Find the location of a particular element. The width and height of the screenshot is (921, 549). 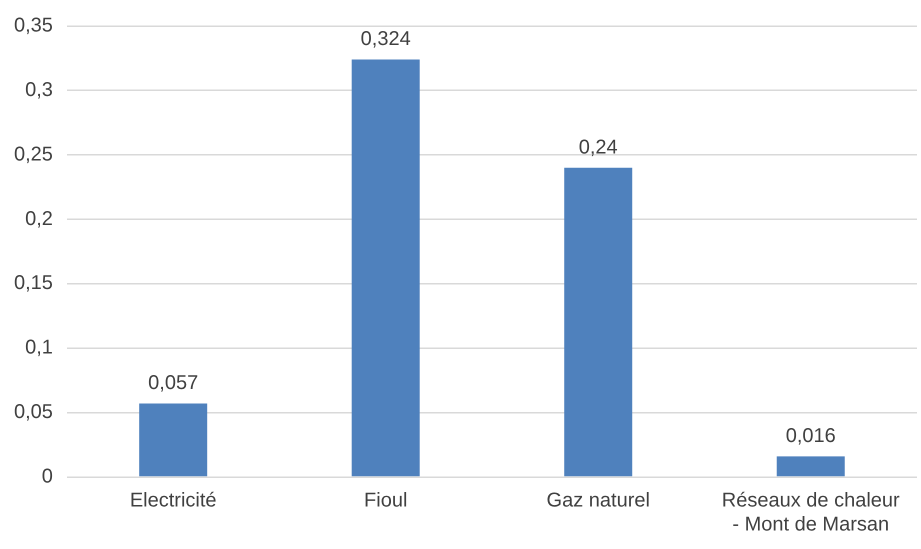

x-tick-label: Réseaux de chaleur - Mont de Marsan is located at coordinates (811, 513).